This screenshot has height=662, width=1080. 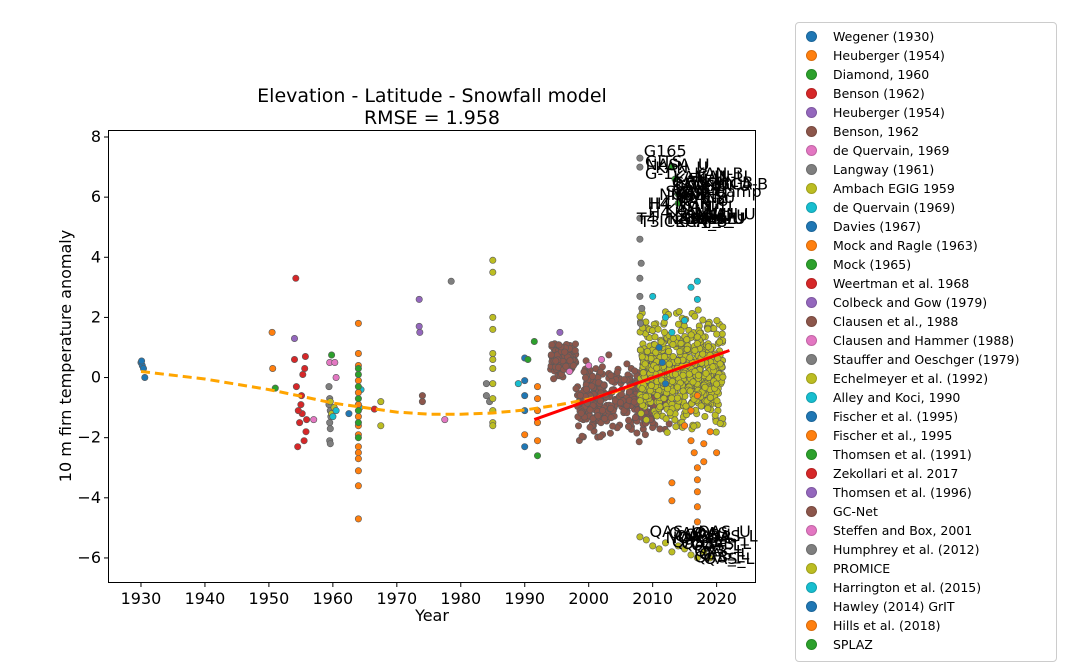 I want to click on legend-item: Zekollari et al. 2017, so click(x=926, y=473).